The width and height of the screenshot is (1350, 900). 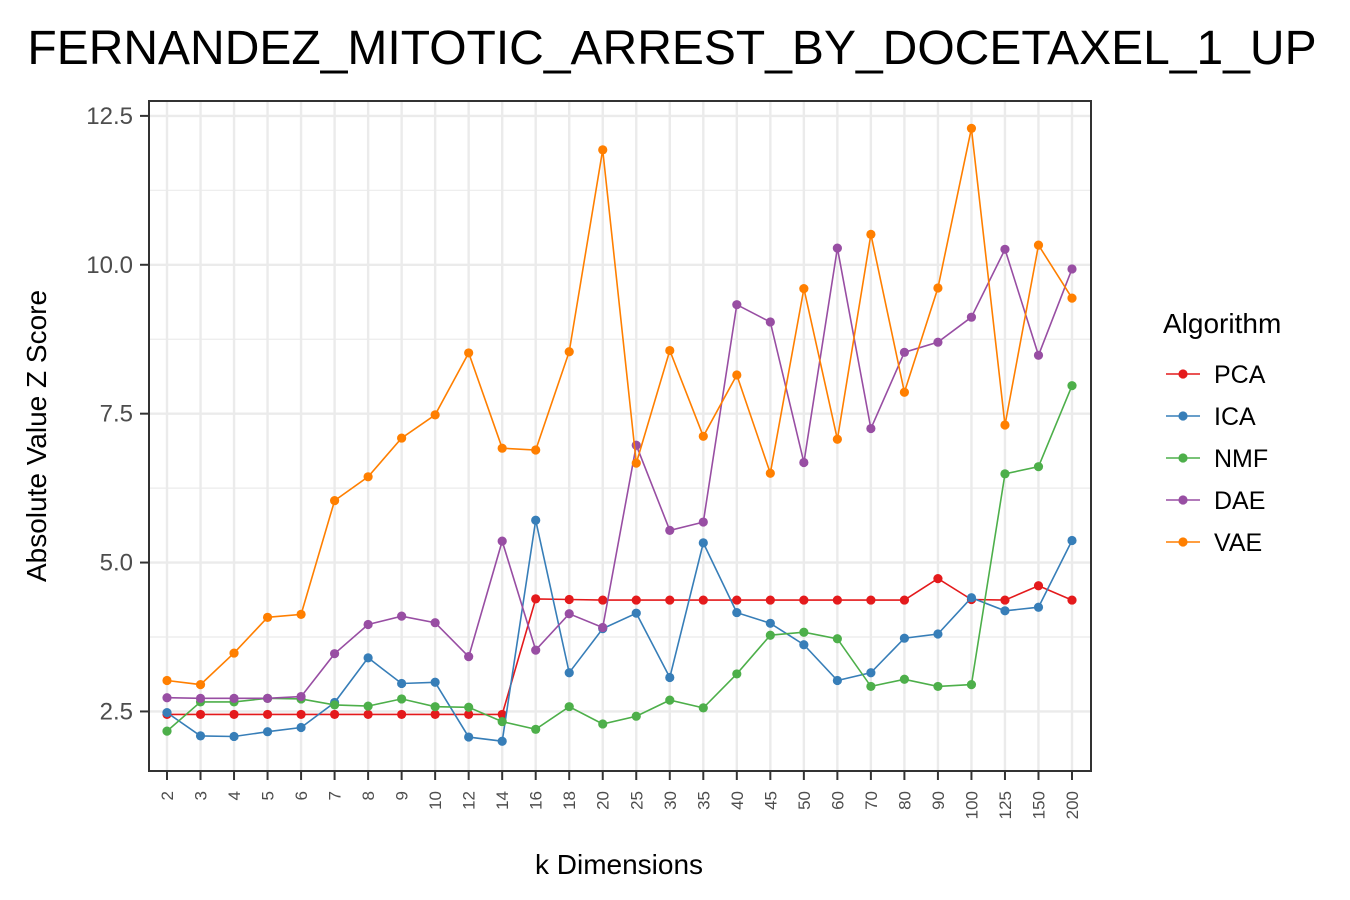 What do you see at coordinates (201, 795) in the screenshot?
I see `x-tick-label: 3` at bounding box center [201, 795].